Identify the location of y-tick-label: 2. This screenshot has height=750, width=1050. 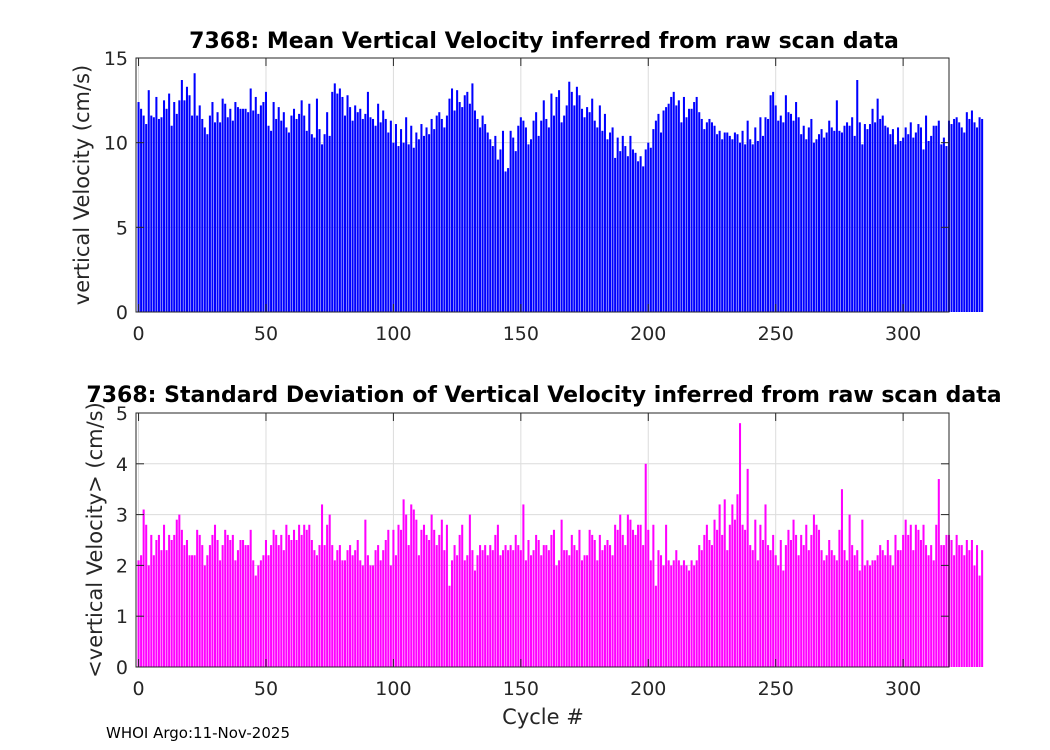
(122, 566).